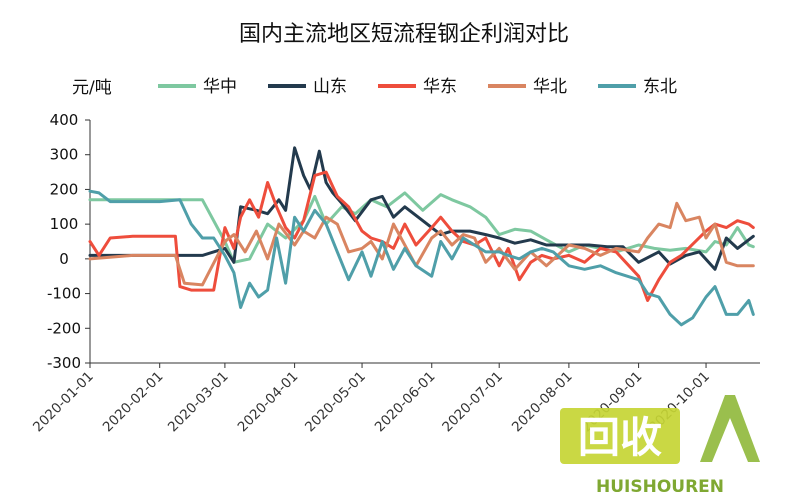 The height and width of the screenshot is (500, 800). What do you see at coordinates (220, 87) in the screenshot?
I see `legend-label: 华中` at bounding box center [220, 87].